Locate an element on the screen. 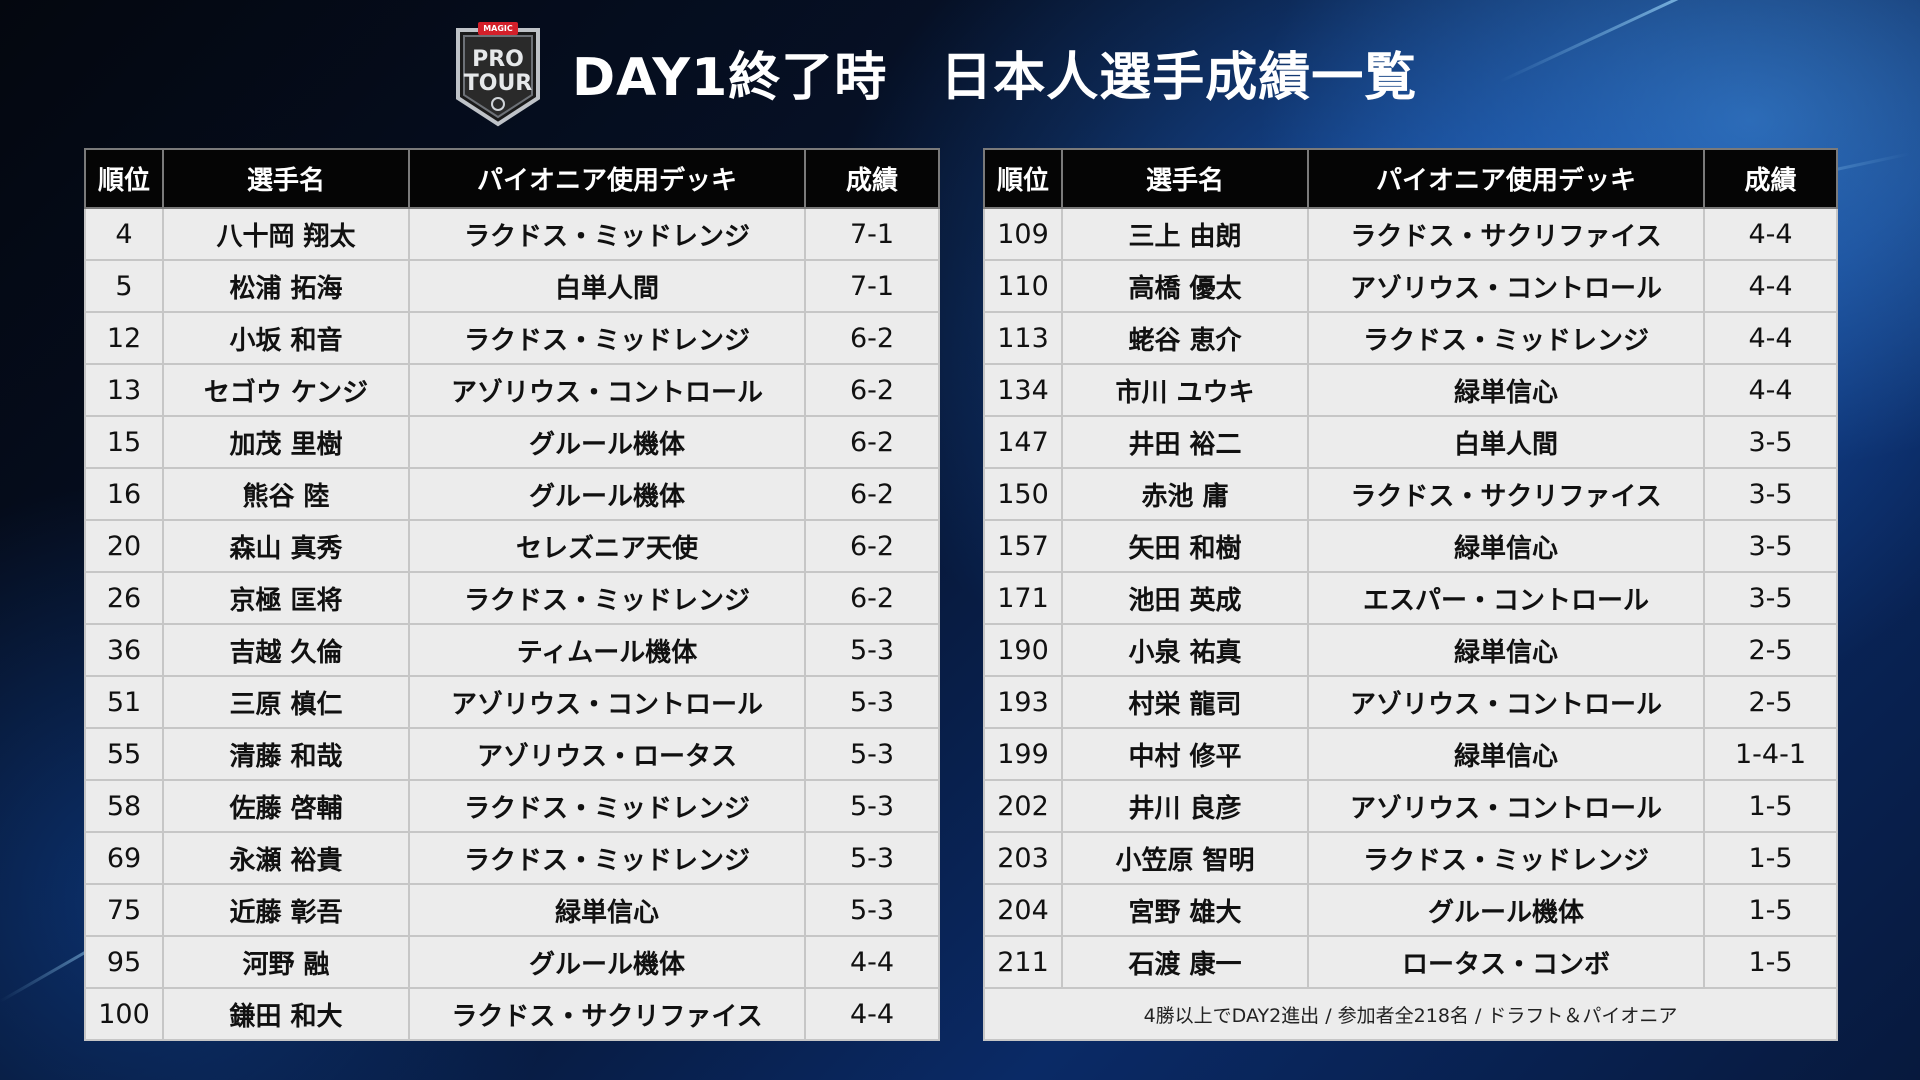 This screenshot has height=1080, width=1920. record-cell: 1-4-1 is located at coordinates (1771, 754).